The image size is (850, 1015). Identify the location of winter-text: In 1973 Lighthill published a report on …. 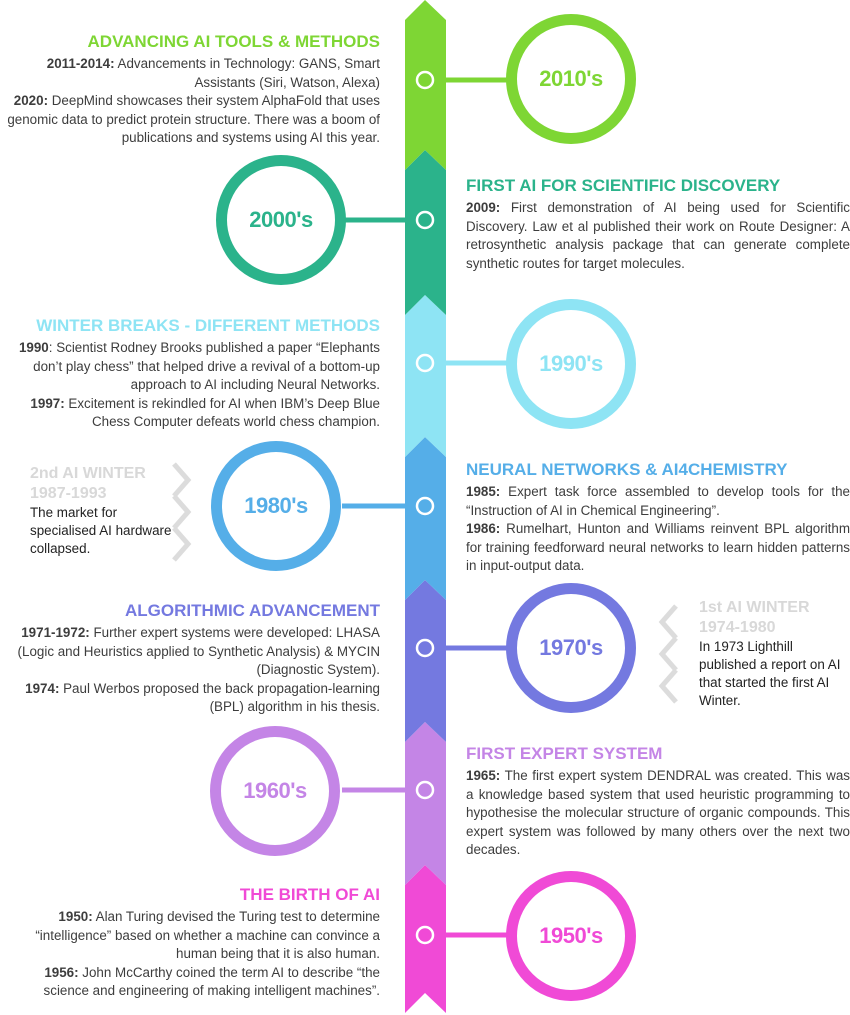
(770, 673).